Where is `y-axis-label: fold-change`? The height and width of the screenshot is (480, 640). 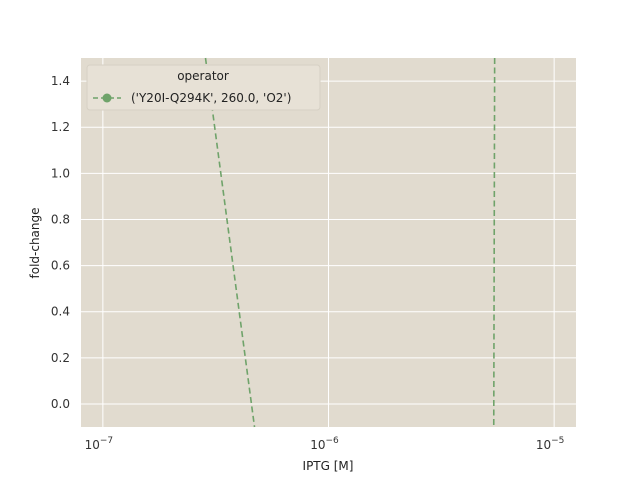
y-axis-label: fold-change is located at coordinates (35, 242).